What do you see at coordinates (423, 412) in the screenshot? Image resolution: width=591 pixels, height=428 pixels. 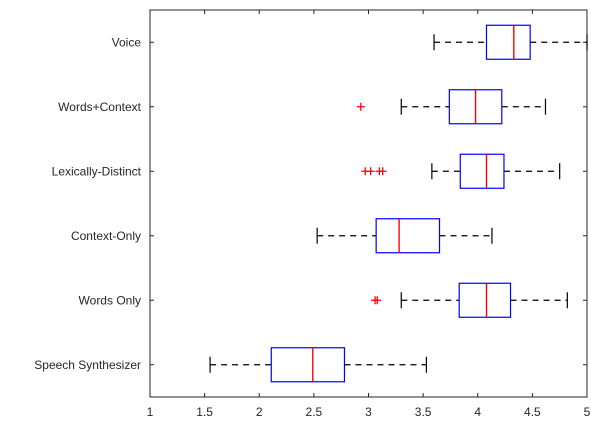 I see `x-tick-label: 3.5` at bounding box center [423, 412].